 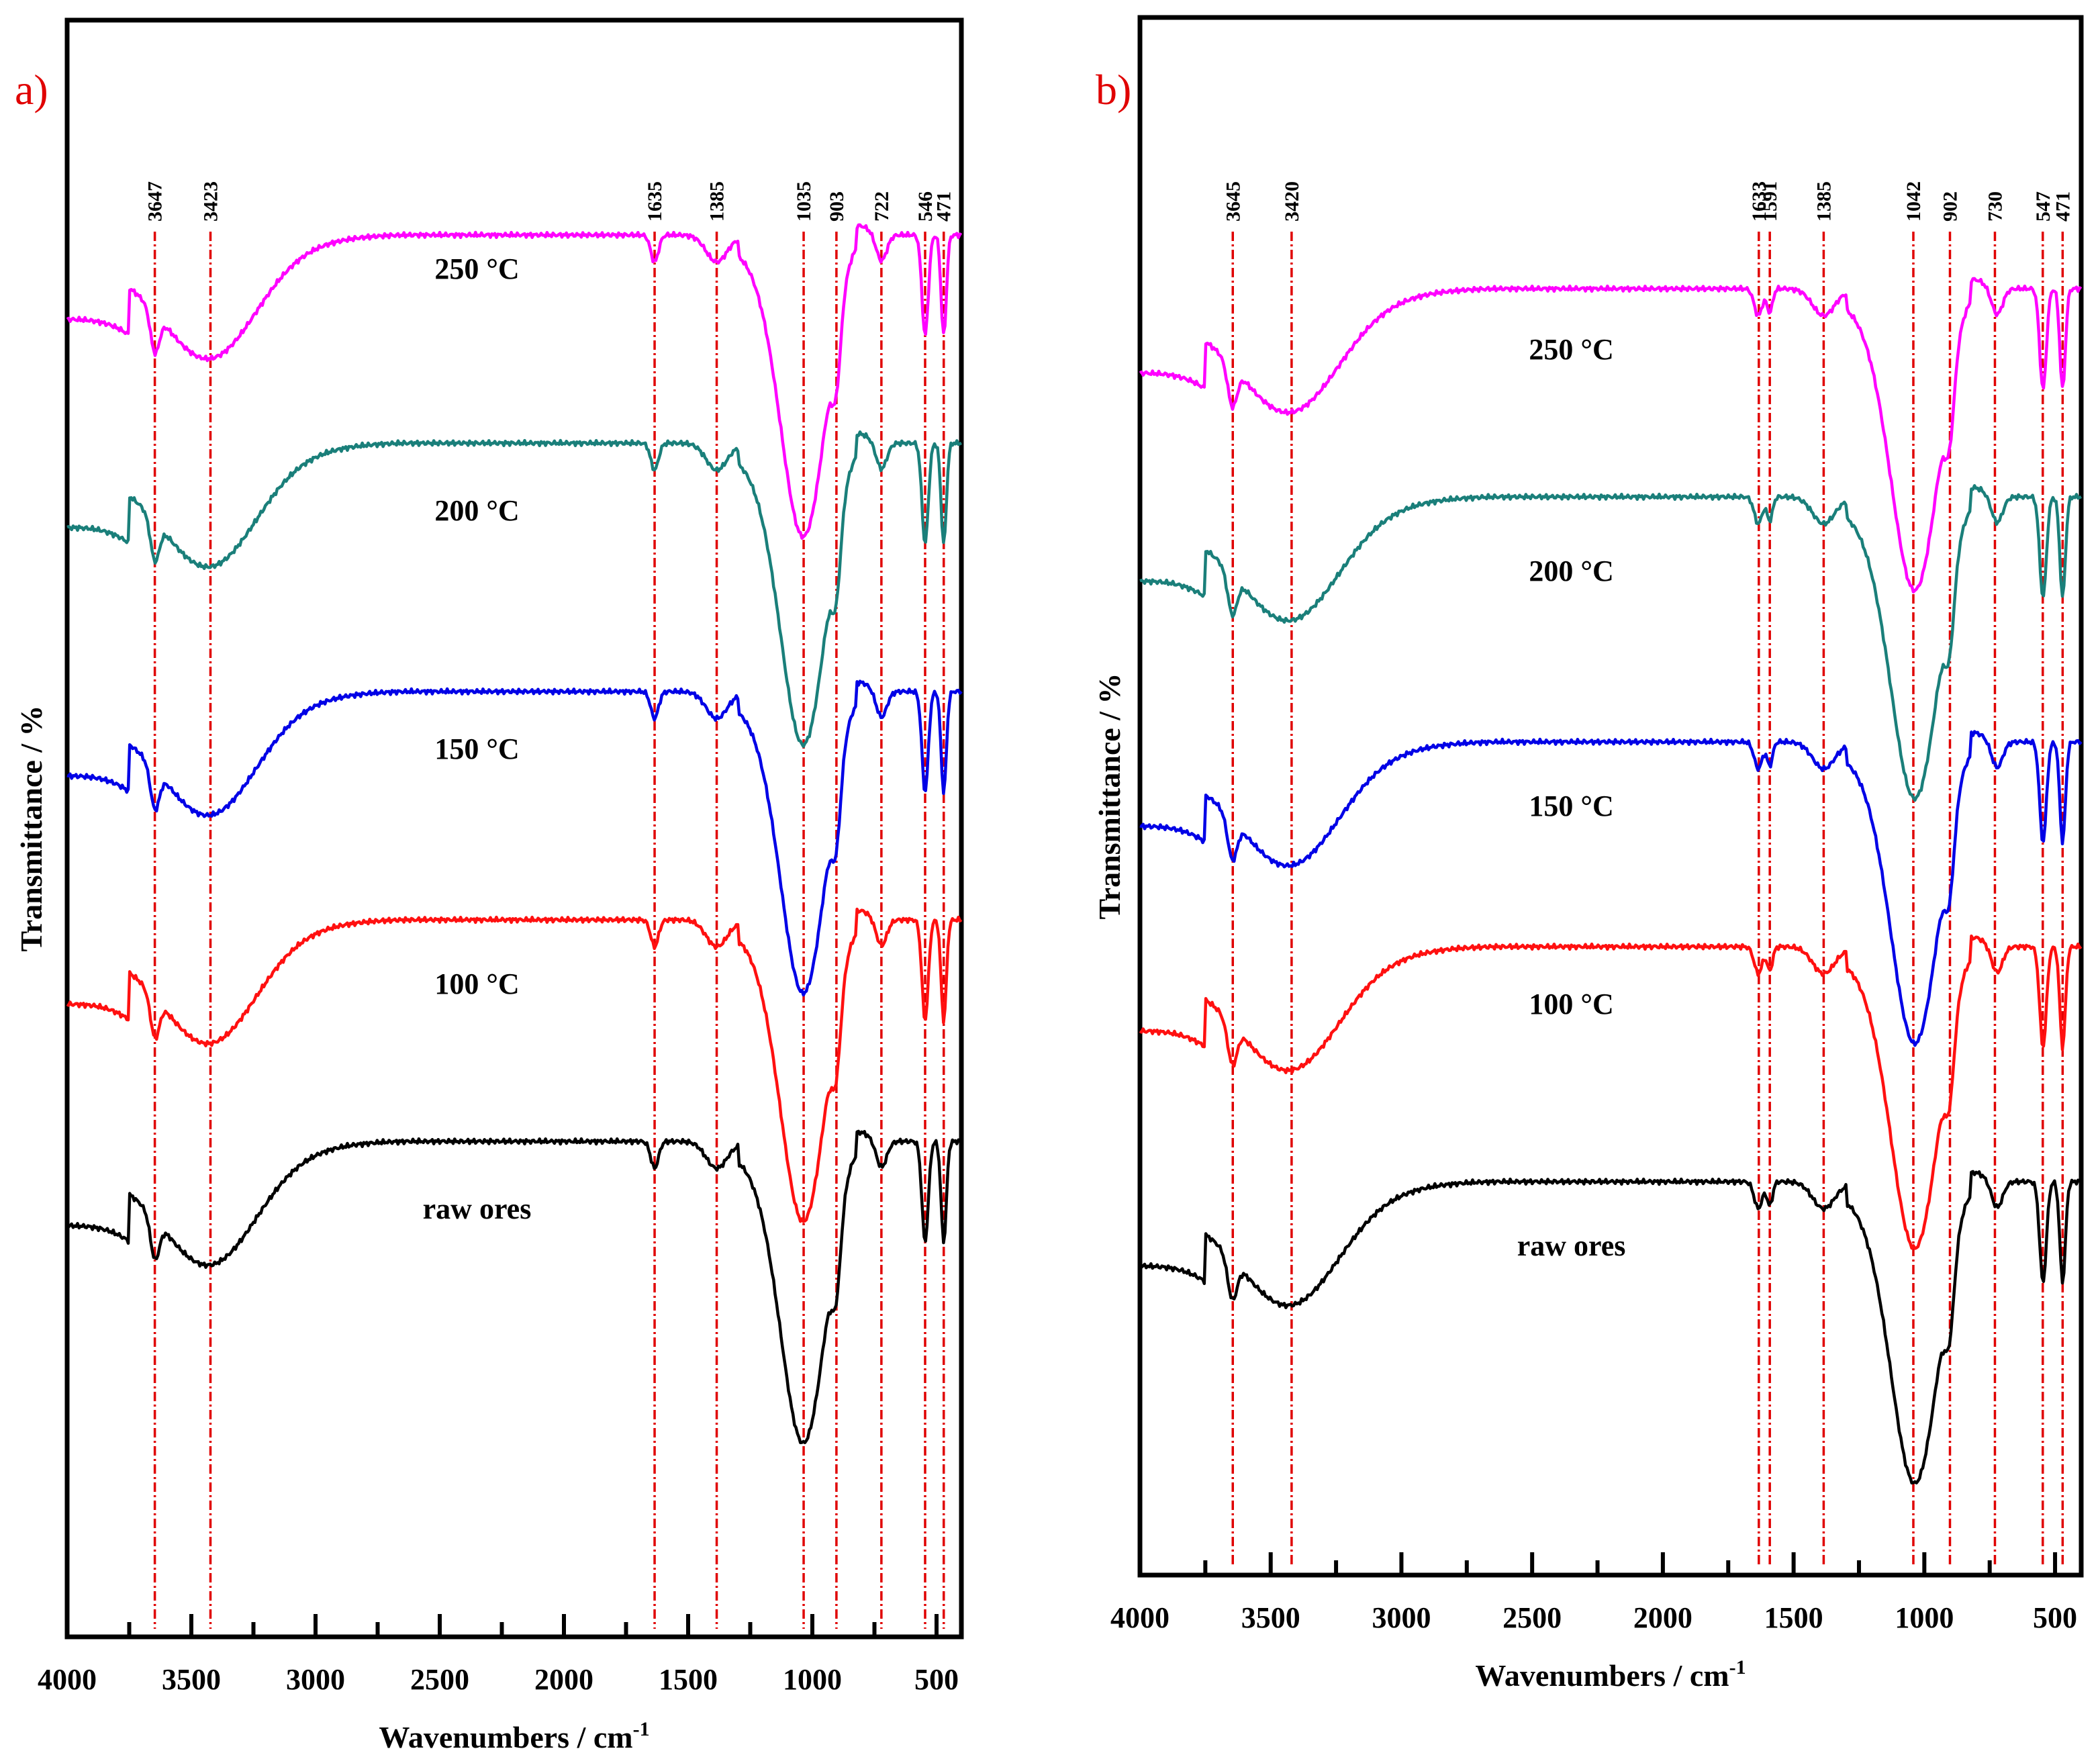 What do you see at coordinates (2043, 206) in the screenshot?
I see `peak-label: 547` at bounding box center [2043, 206].